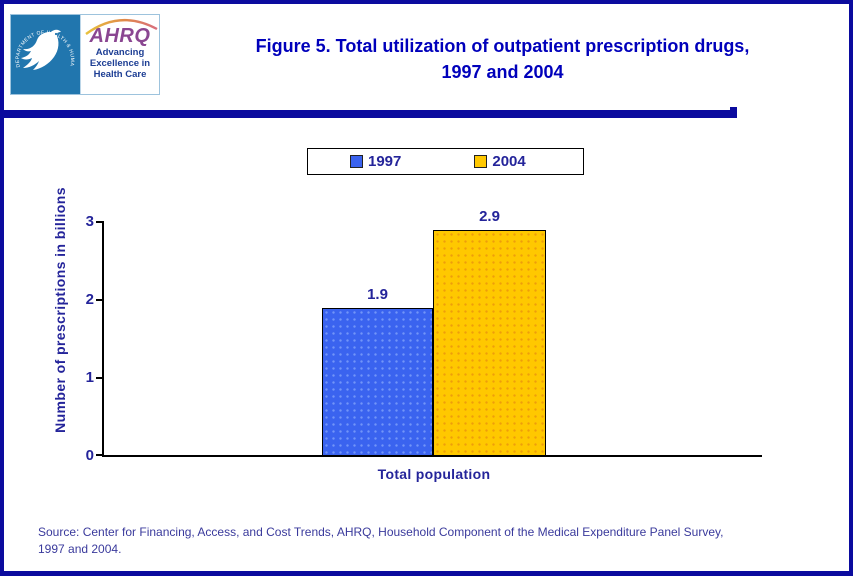 This screenshot has height=576, width=853. What do you see at coordinates (509, 161) in the screenshot?
I see `legend-label-2004: 2004` at bounding box center [509, 161].